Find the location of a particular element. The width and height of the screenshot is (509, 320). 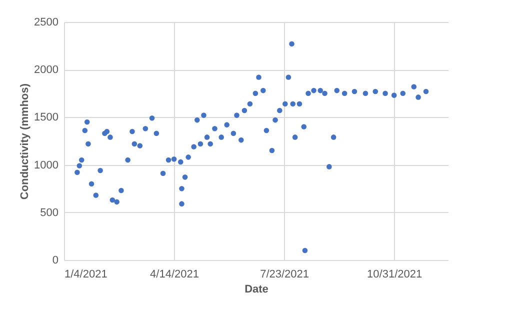

y-tick-label: 1500 is located at coordinates (46, 118).